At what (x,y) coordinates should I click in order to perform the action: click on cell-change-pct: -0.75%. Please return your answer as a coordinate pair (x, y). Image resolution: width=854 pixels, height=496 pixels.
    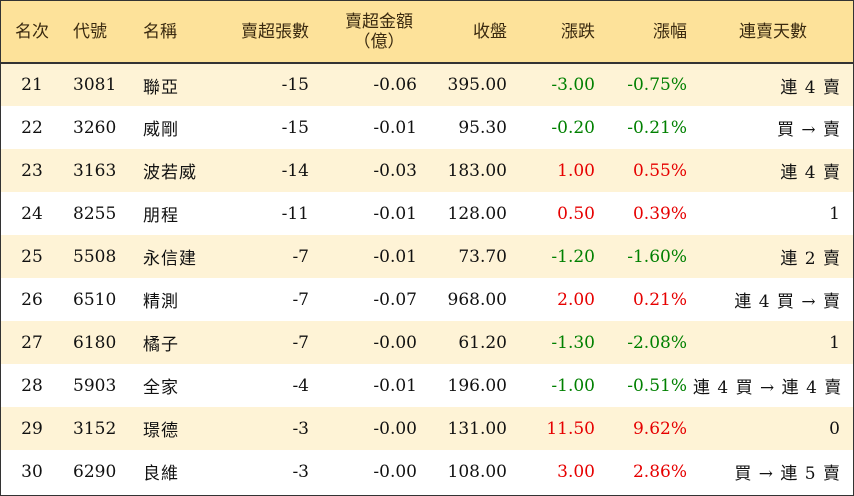
    Looking at the image, I should click on (657, 85).